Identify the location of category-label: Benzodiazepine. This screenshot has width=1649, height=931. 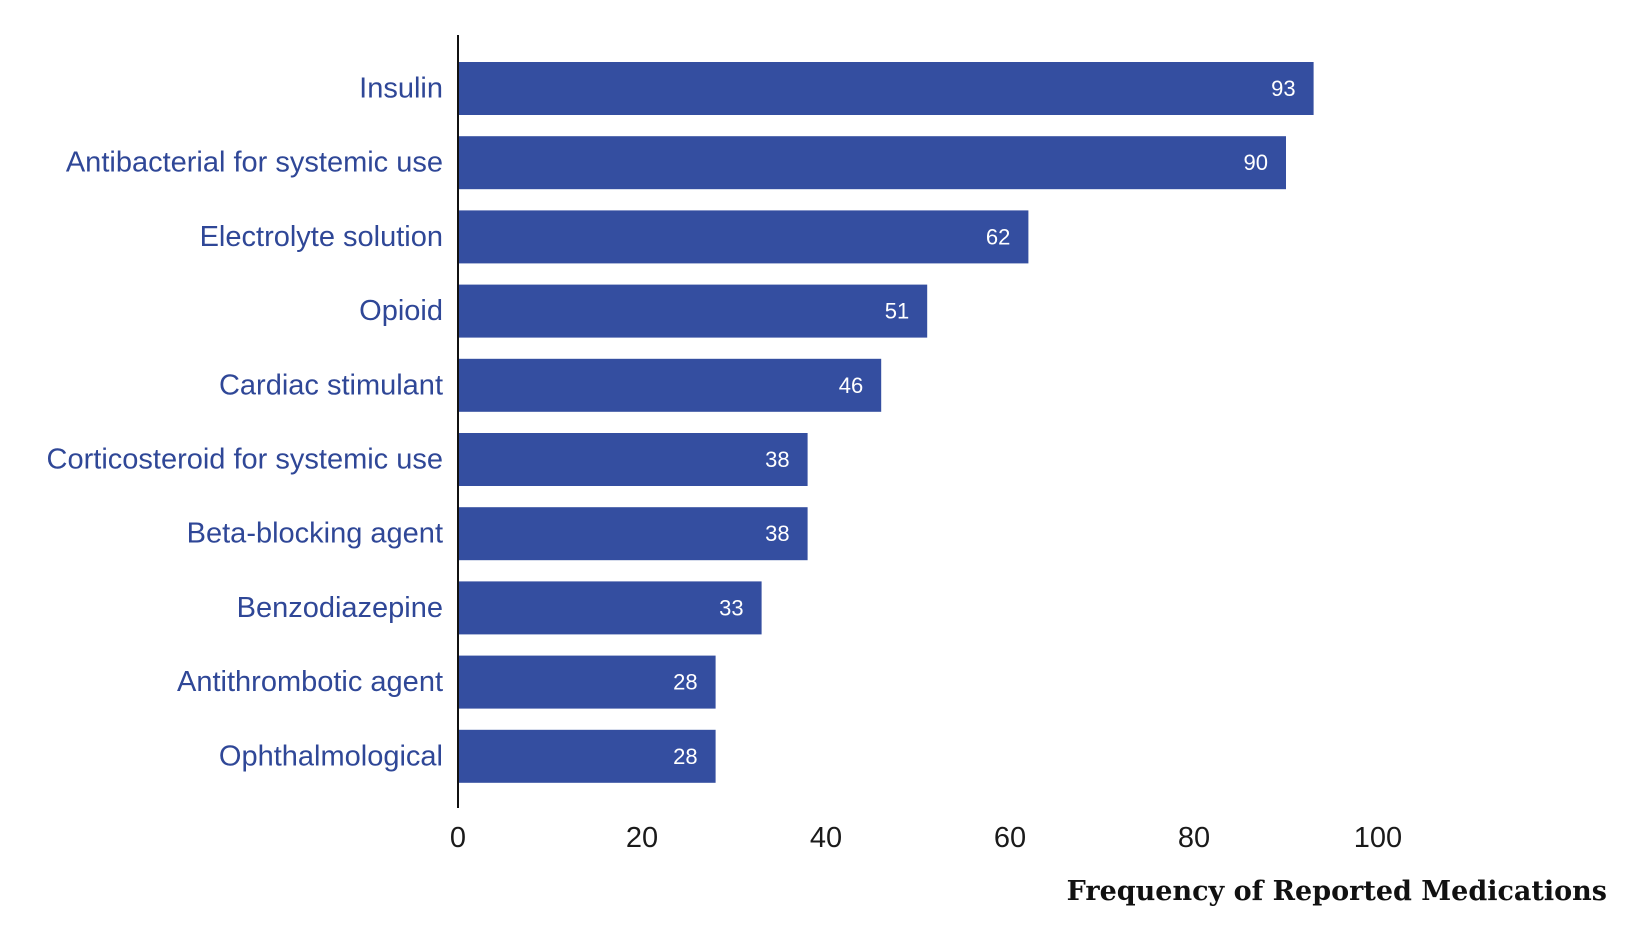
(340, 608).